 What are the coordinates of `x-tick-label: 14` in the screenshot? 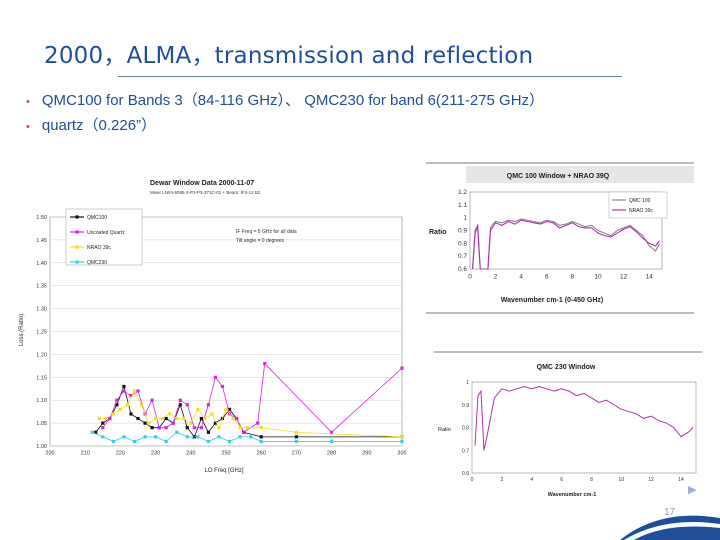 It's located at (650, 277).